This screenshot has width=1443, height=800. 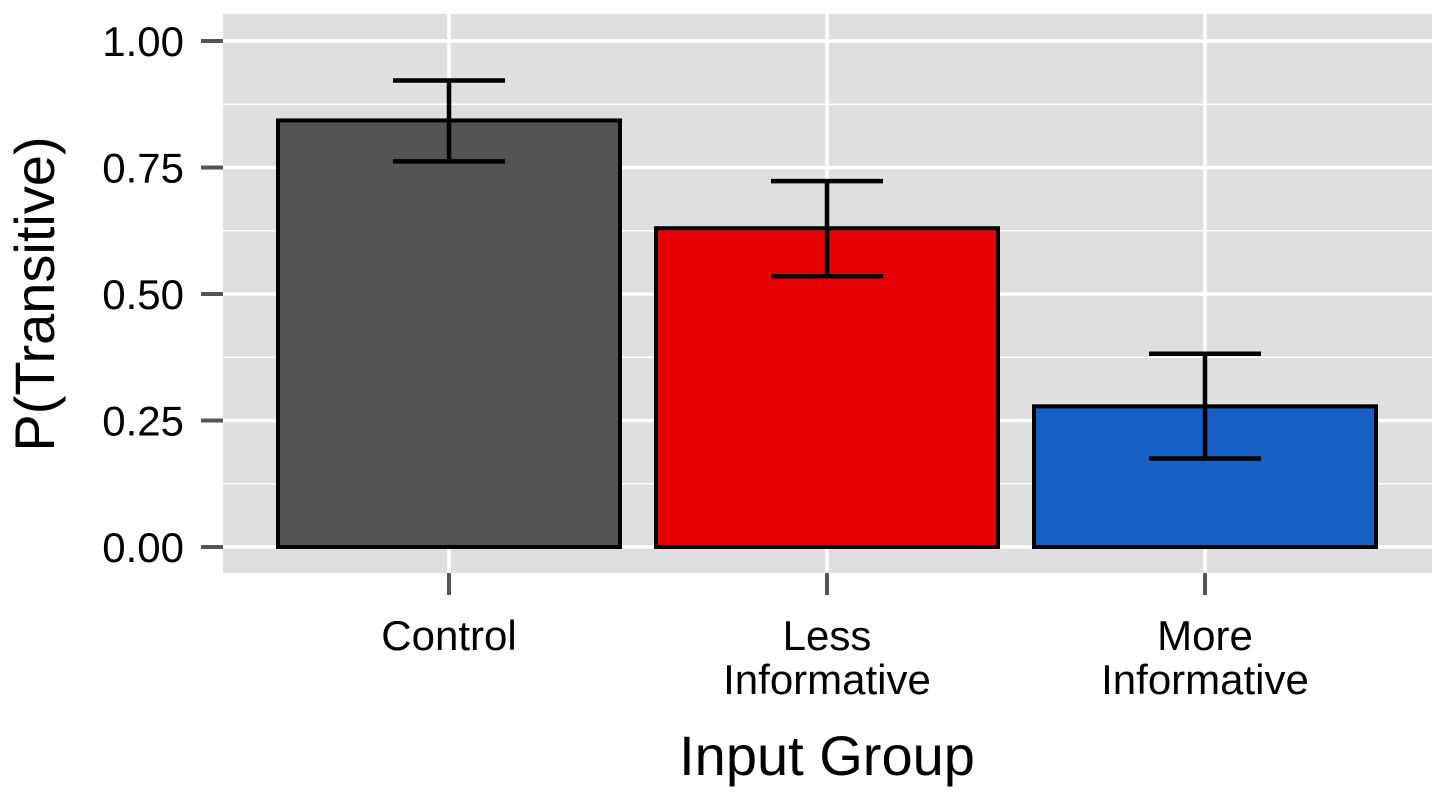 I want to click on x-tick-label: More Informative, so click(x=1205, y=657).